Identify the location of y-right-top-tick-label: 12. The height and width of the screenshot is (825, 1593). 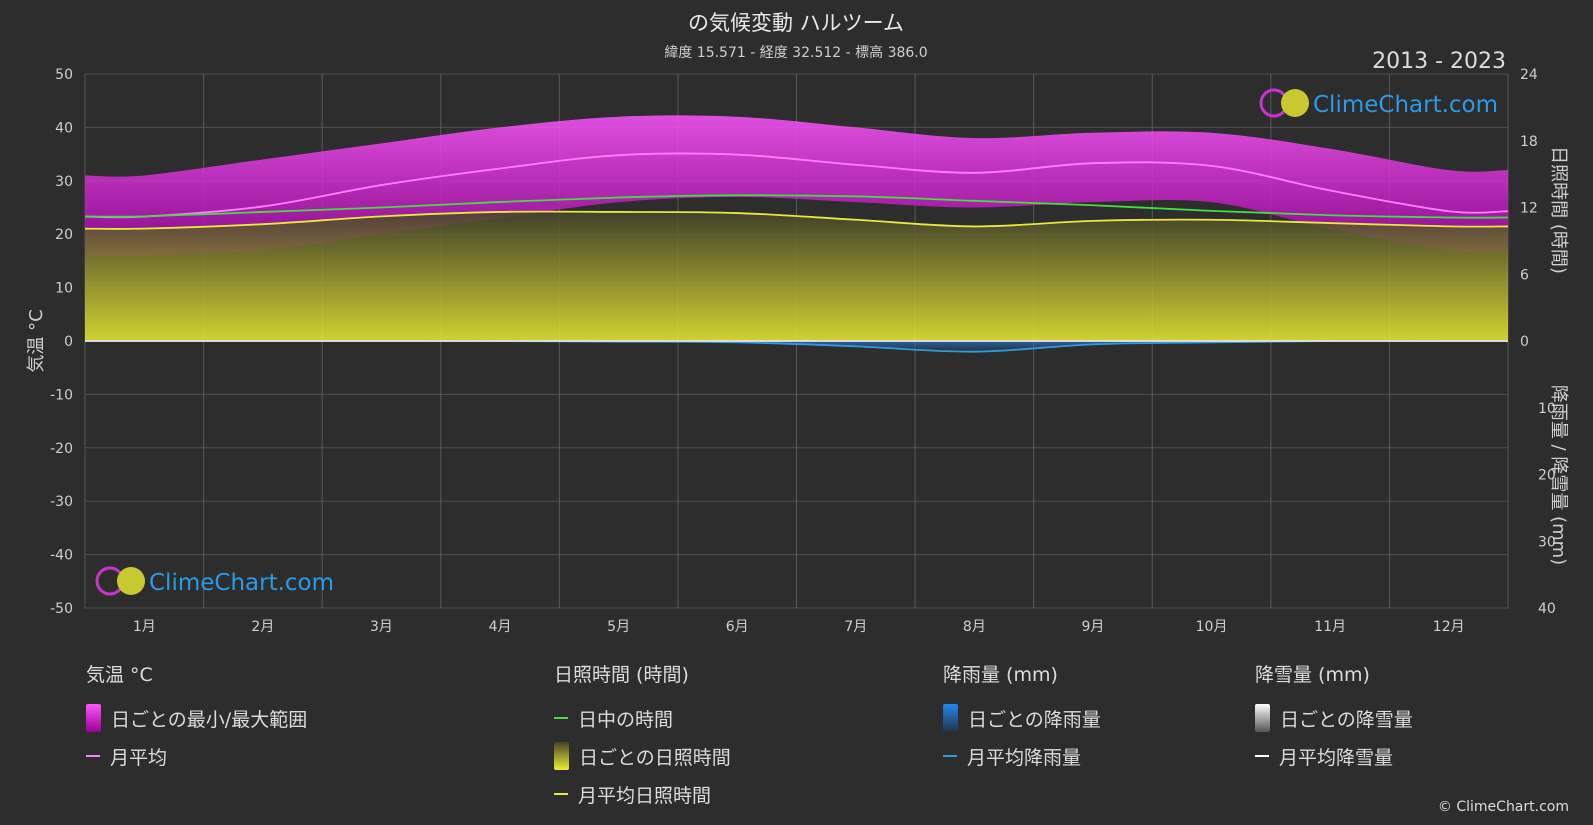
(1529, 209).